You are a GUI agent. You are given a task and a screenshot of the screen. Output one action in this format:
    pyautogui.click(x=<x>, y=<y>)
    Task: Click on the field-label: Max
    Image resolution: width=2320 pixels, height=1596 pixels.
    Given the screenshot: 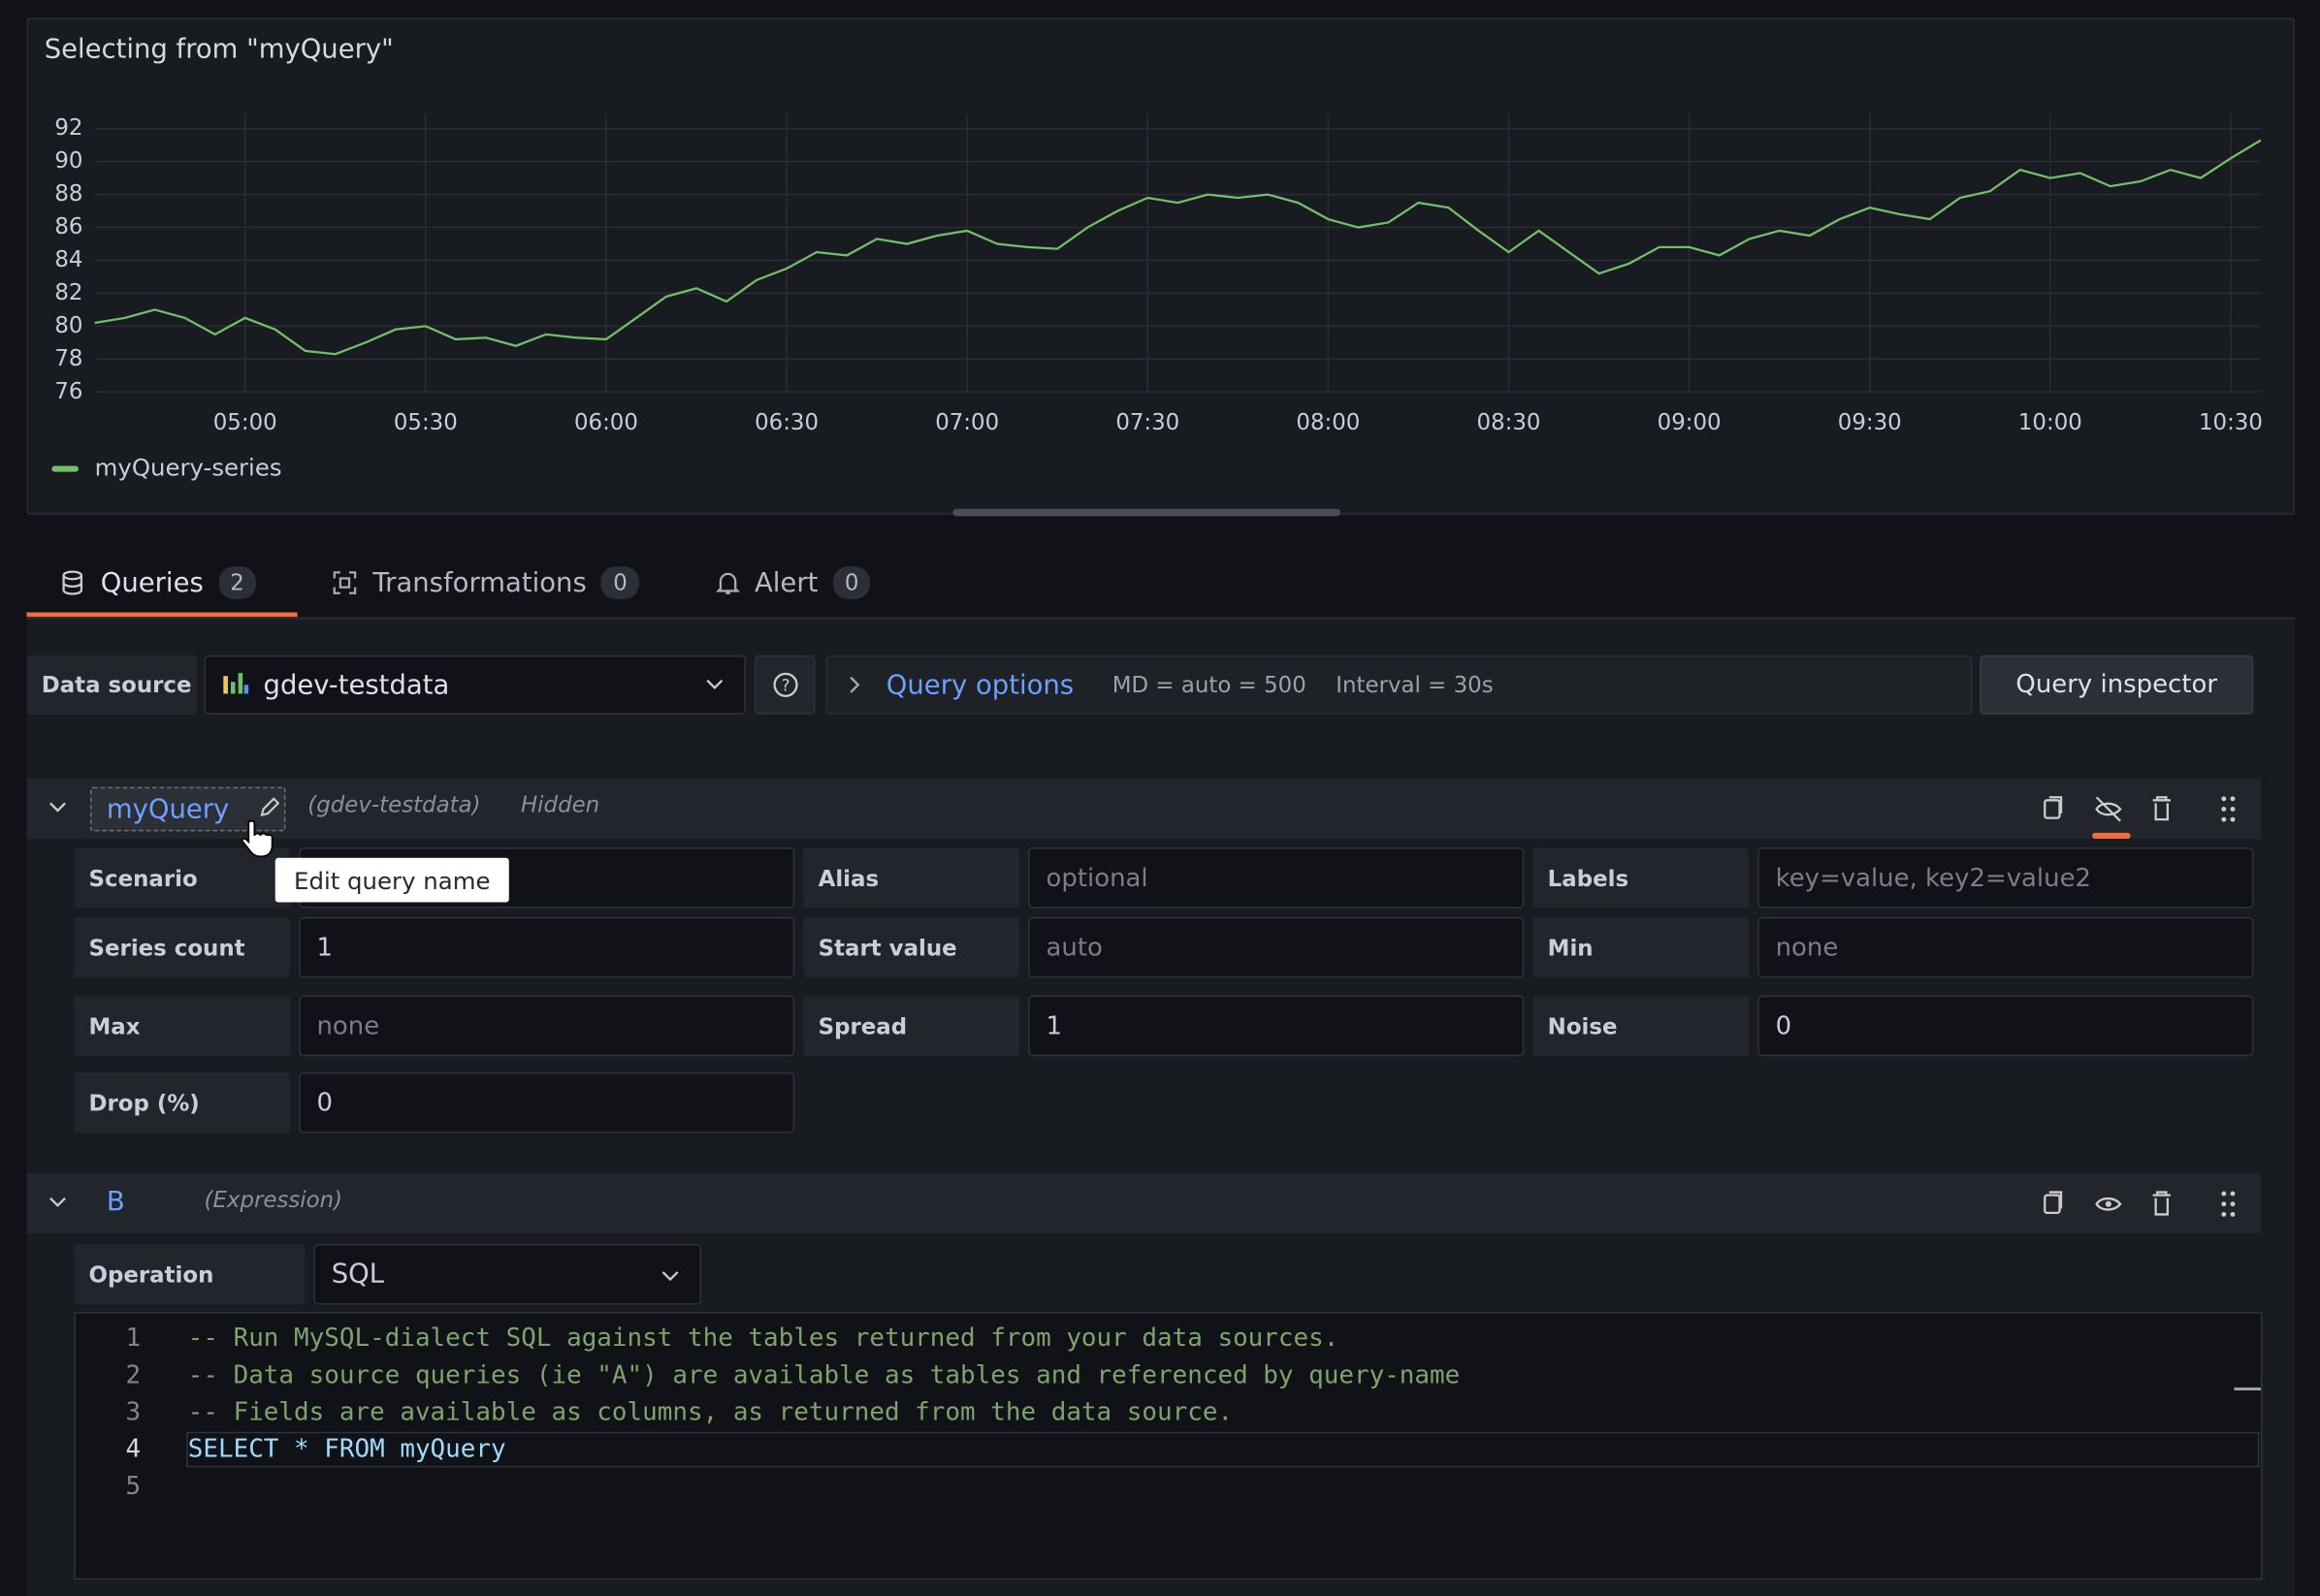 What is the action you would take?
    pyautogui.click(x=182, y=1026)
    